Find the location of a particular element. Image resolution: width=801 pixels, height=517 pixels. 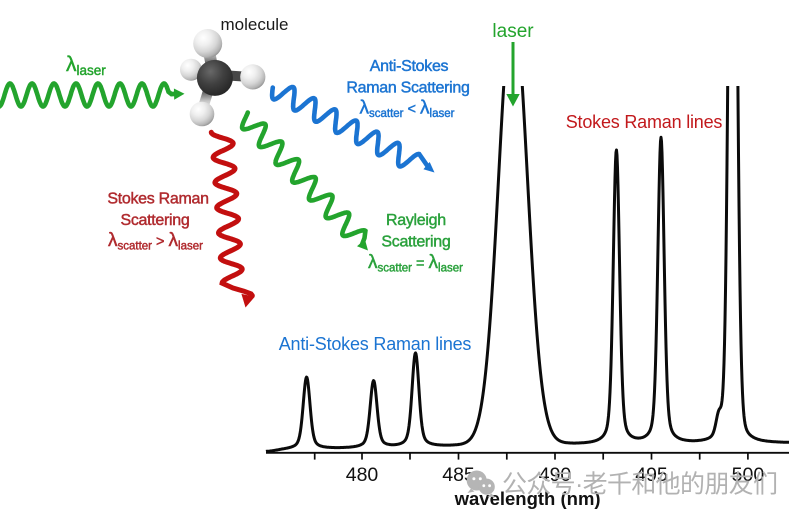

svg-text: Stokes Raman is located at coordinates (157, 199).